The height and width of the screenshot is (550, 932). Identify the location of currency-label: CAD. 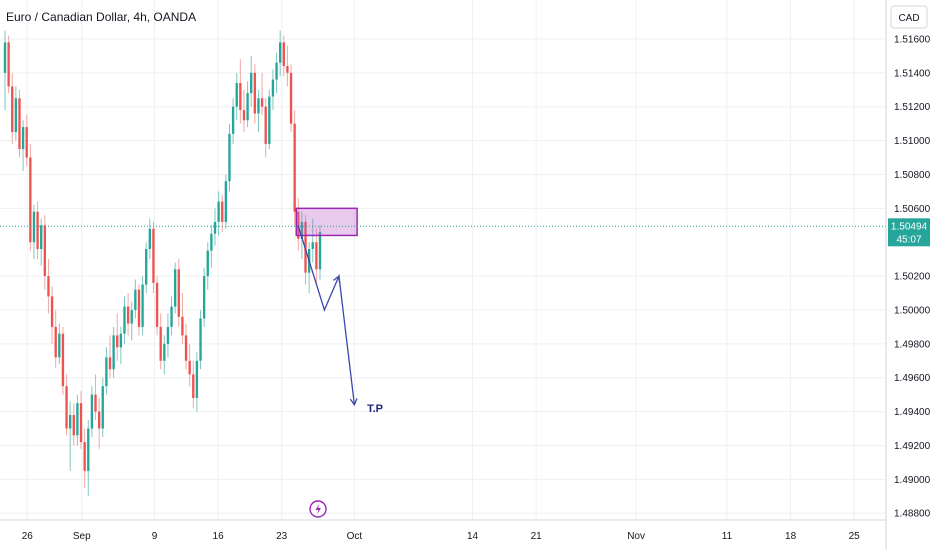
(908, 18).